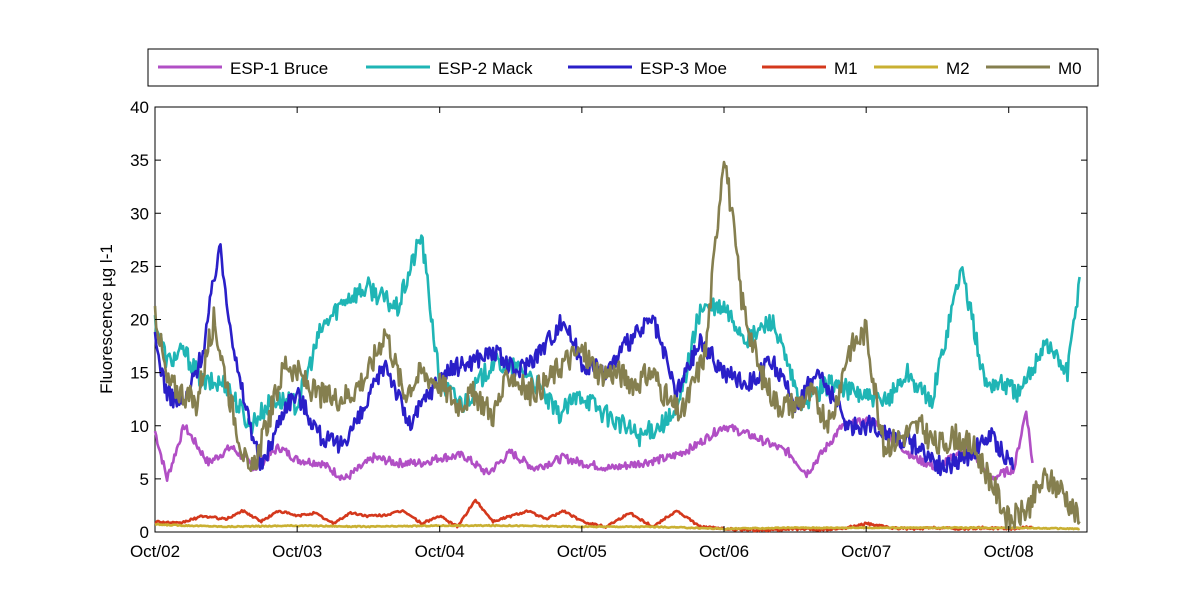 The width and height of the screenshot is (1200, 600). What do you see at coordinates (139, 373) in the screenshot?
I see `y-tick-label: 15` at bounding box center [139, 373].